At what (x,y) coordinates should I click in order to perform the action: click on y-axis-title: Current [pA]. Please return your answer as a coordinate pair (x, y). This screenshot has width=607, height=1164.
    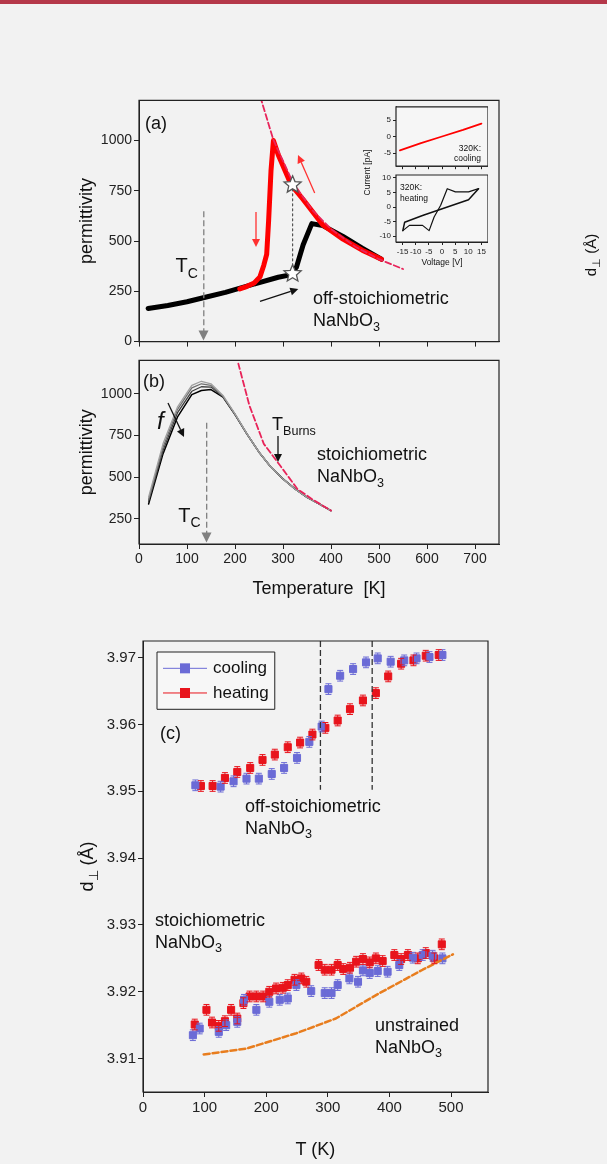
    Looking at the image, I should click on (367, 172).